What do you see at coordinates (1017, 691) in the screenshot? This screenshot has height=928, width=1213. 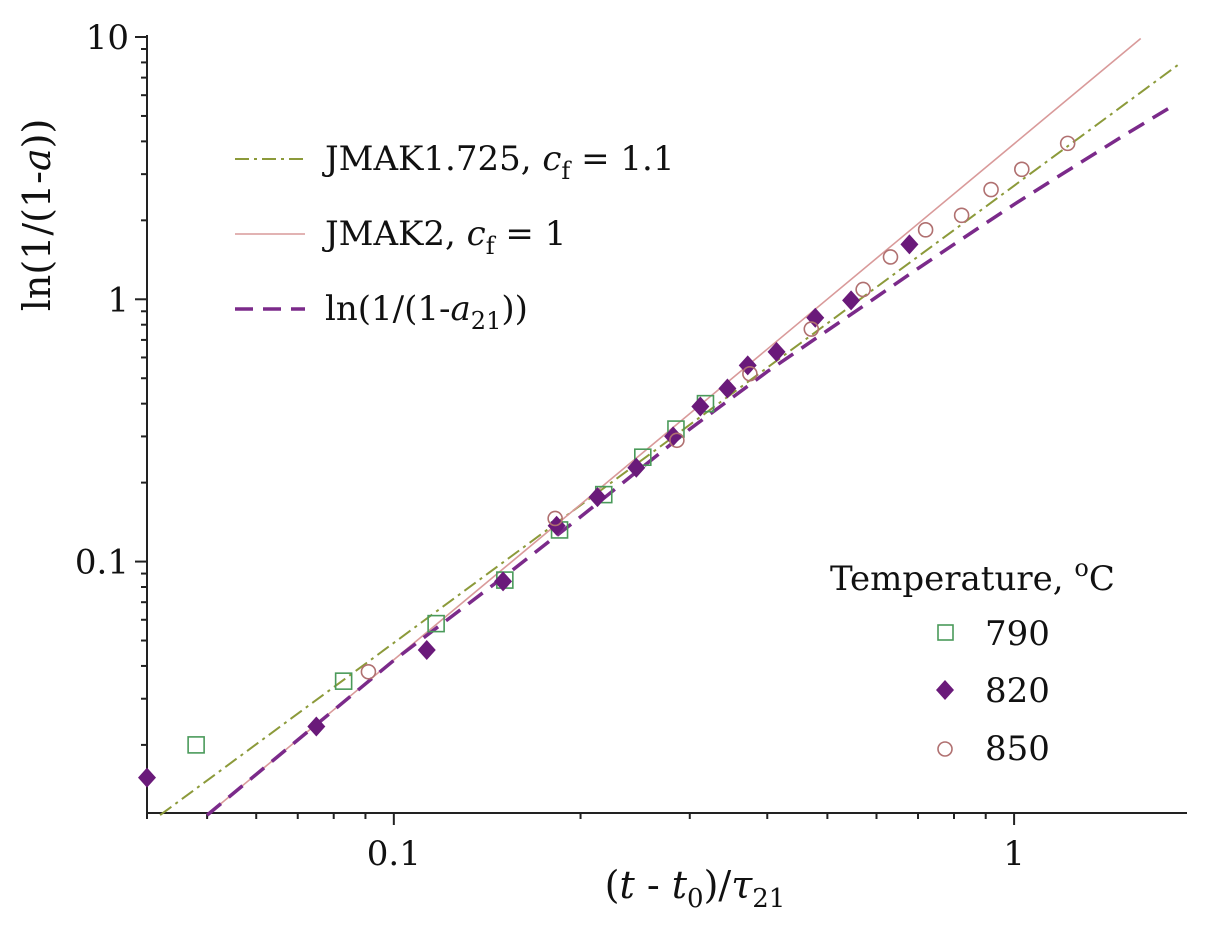 I see `legend-label-820: 820` at bounding box center [1017, 691].